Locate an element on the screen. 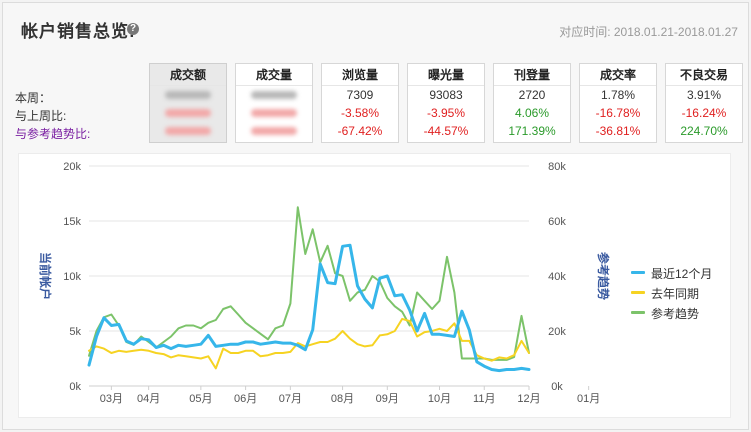  metric-current-value-amount is located at coordinates (188, 95).